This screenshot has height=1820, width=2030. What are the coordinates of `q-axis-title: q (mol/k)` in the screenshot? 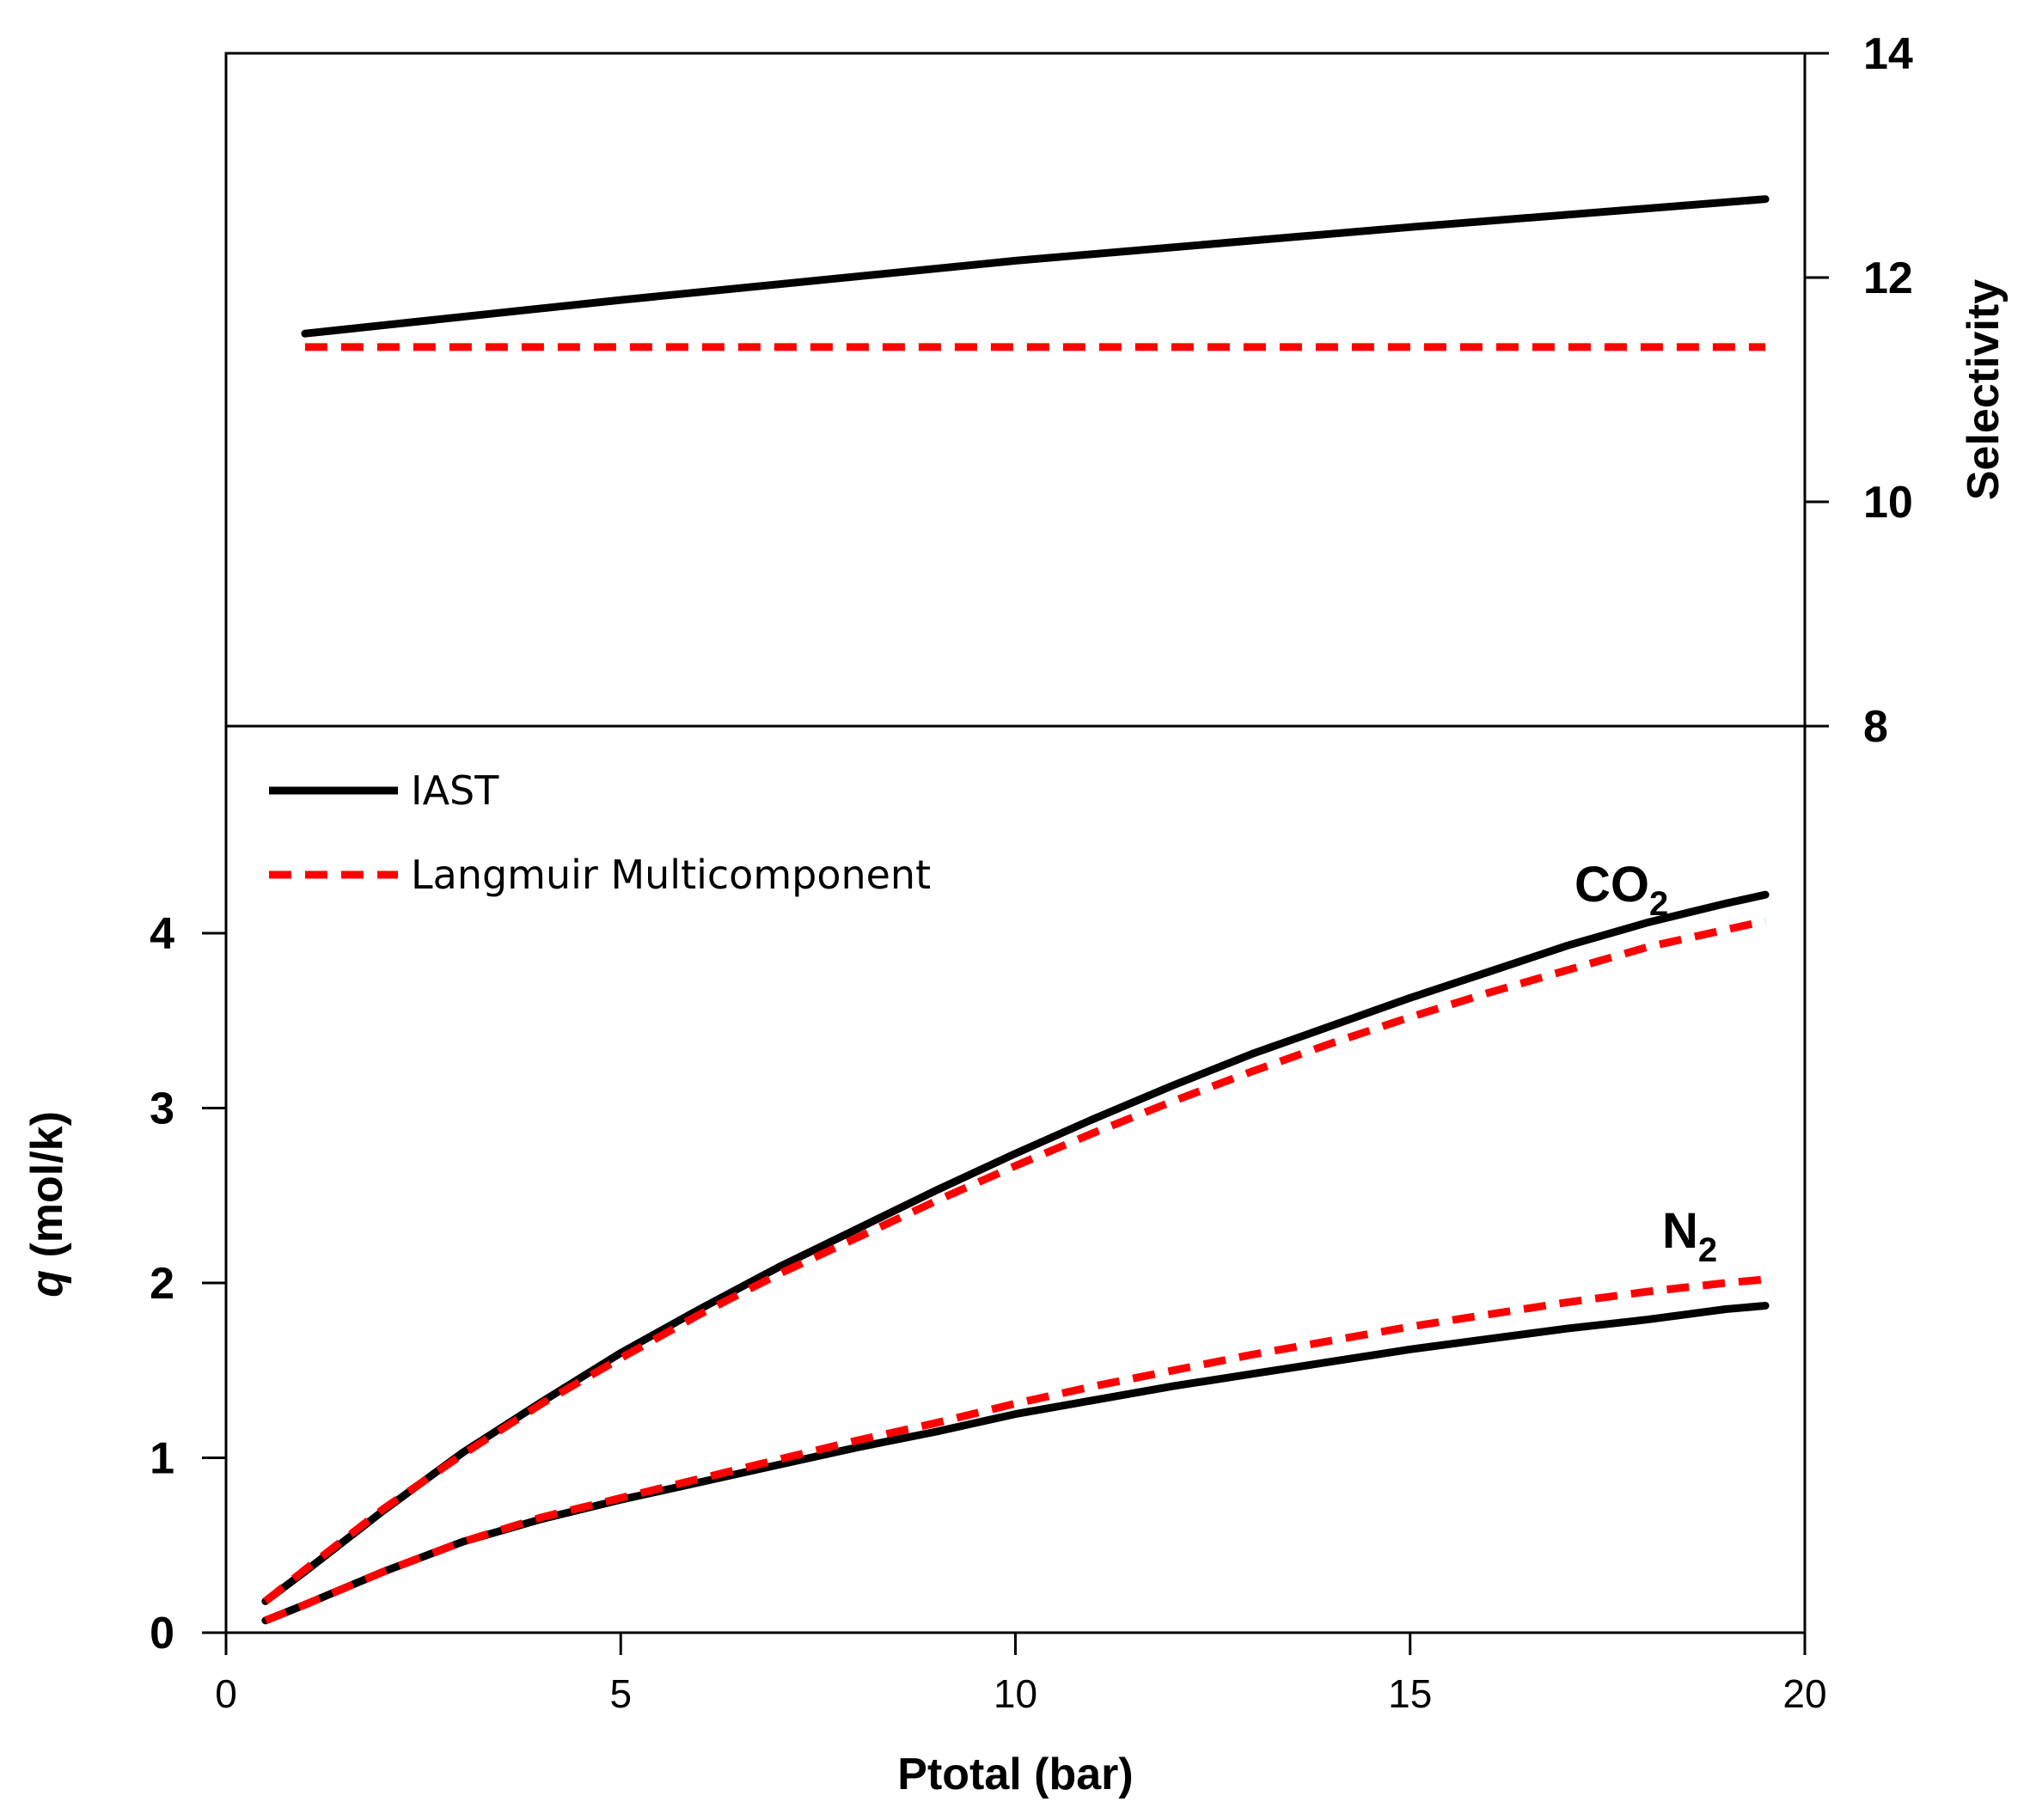 It's located at (47, 1205).